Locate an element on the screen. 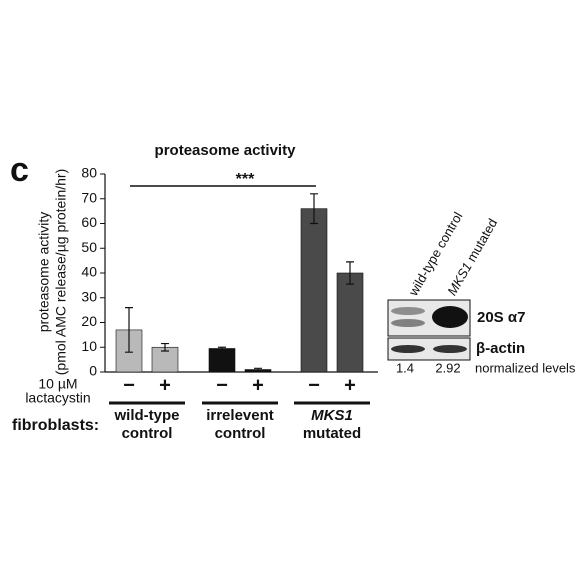 The image size is (584, 584). y-tick-label: 20 is located at coordinates (89, 321).